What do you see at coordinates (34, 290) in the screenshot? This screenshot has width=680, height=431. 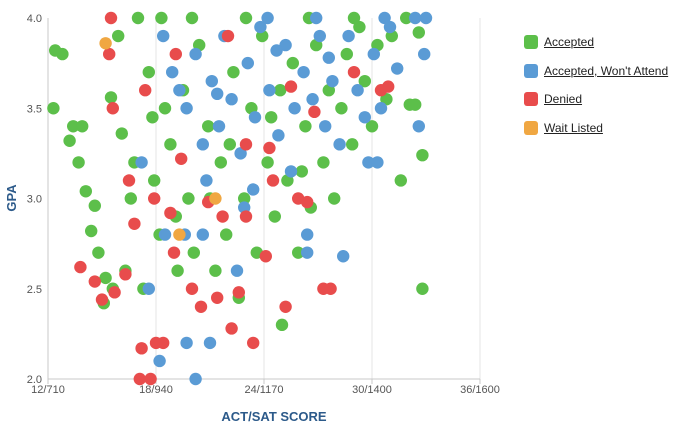 I see `y-tick-label: 2.5` at bounding box center [34, 290].